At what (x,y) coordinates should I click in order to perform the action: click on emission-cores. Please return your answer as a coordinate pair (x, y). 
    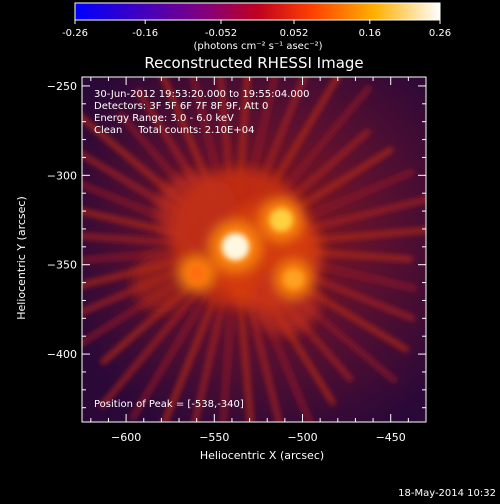
    Looking at the image, I should click on (245, 248).